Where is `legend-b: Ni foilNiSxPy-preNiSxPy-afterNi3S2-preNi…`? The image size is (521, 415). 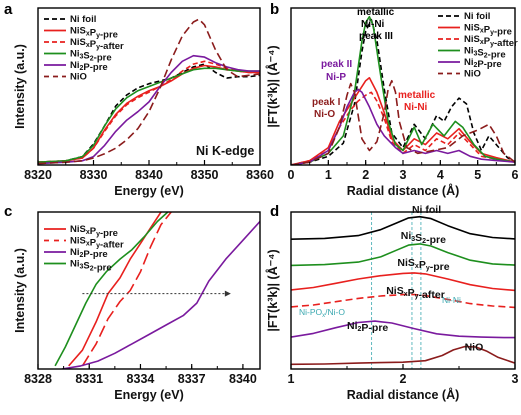
legend-b: Ni foilNiSxPy-preNiSxPy-afterNi3S2-preNi… is located at coordinates (478, 45).